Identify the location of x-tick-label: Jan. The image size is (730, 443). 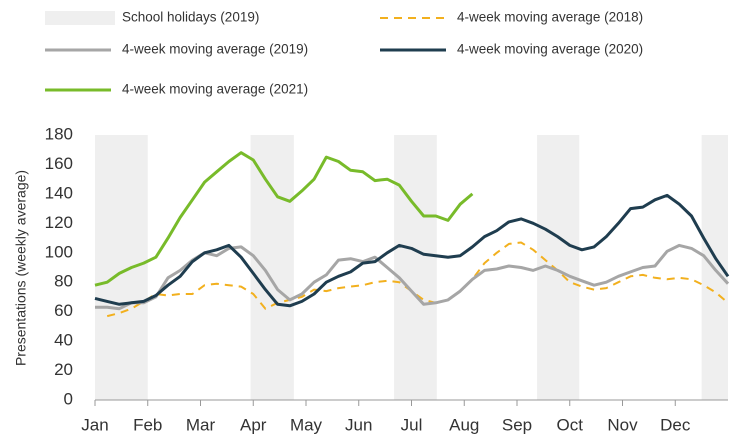
(94, 424).